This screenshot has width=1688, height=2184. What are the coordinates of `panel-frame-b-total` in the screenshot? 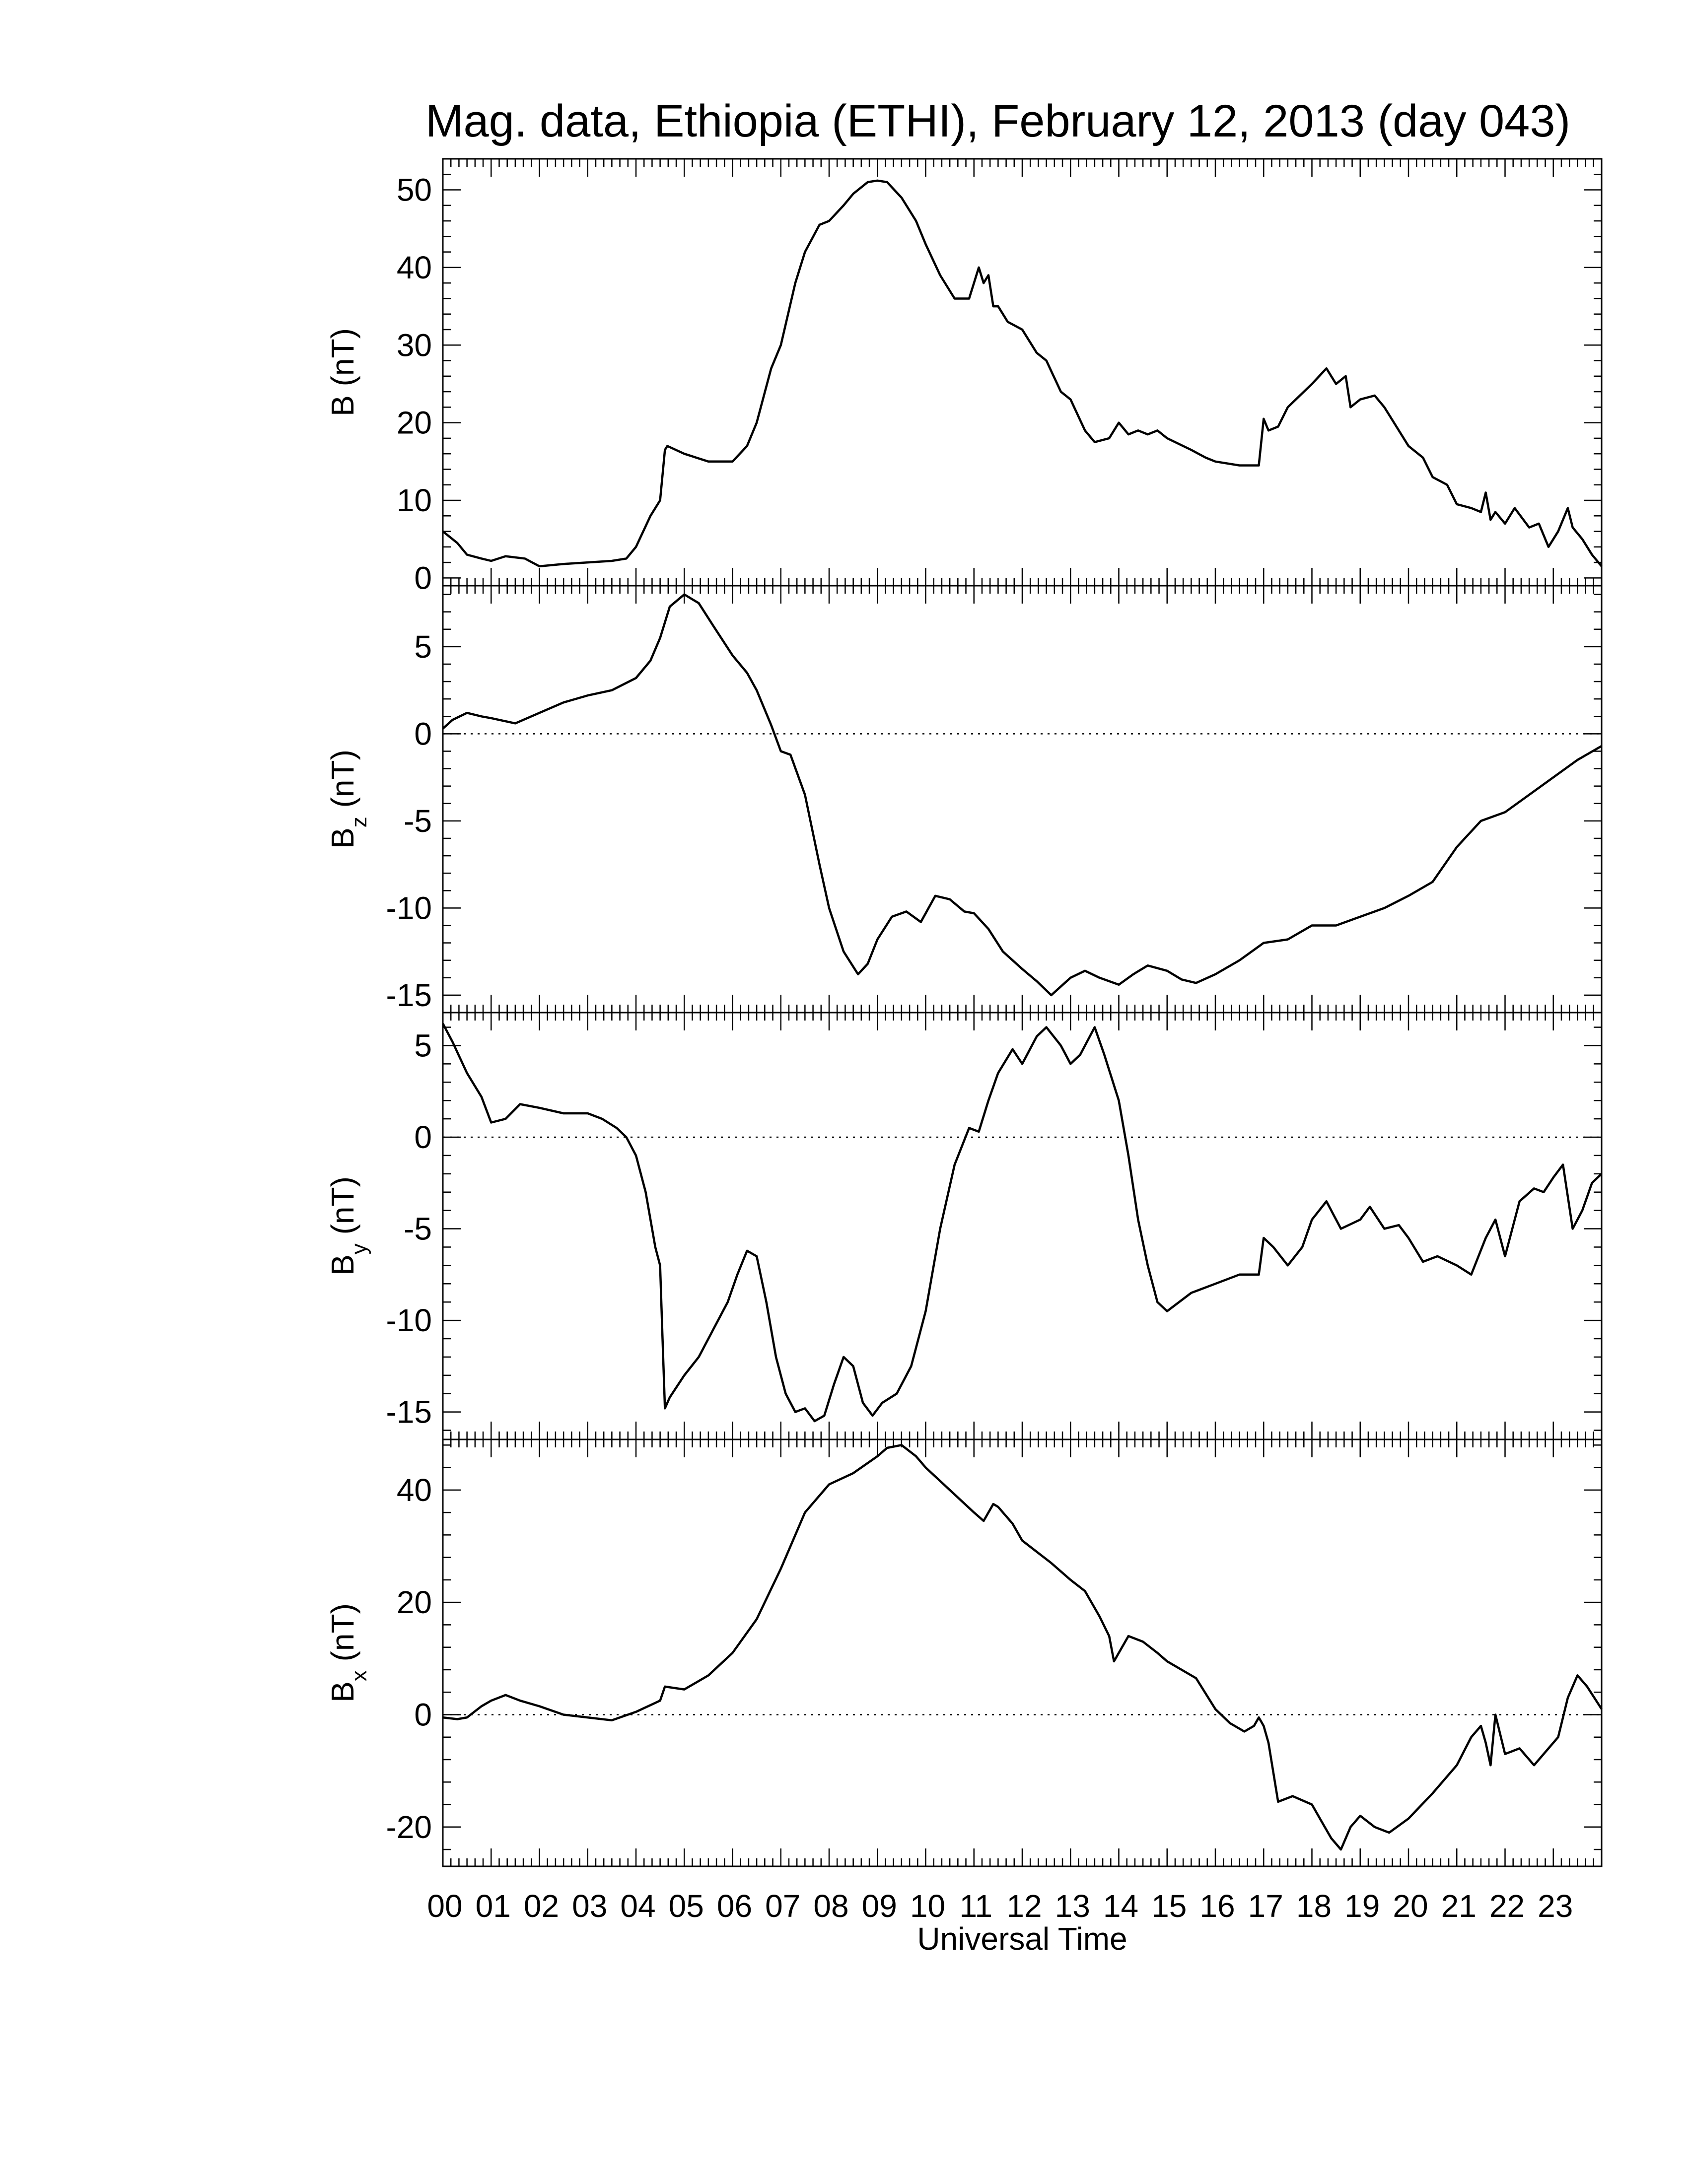 It's located at (1022, 372).